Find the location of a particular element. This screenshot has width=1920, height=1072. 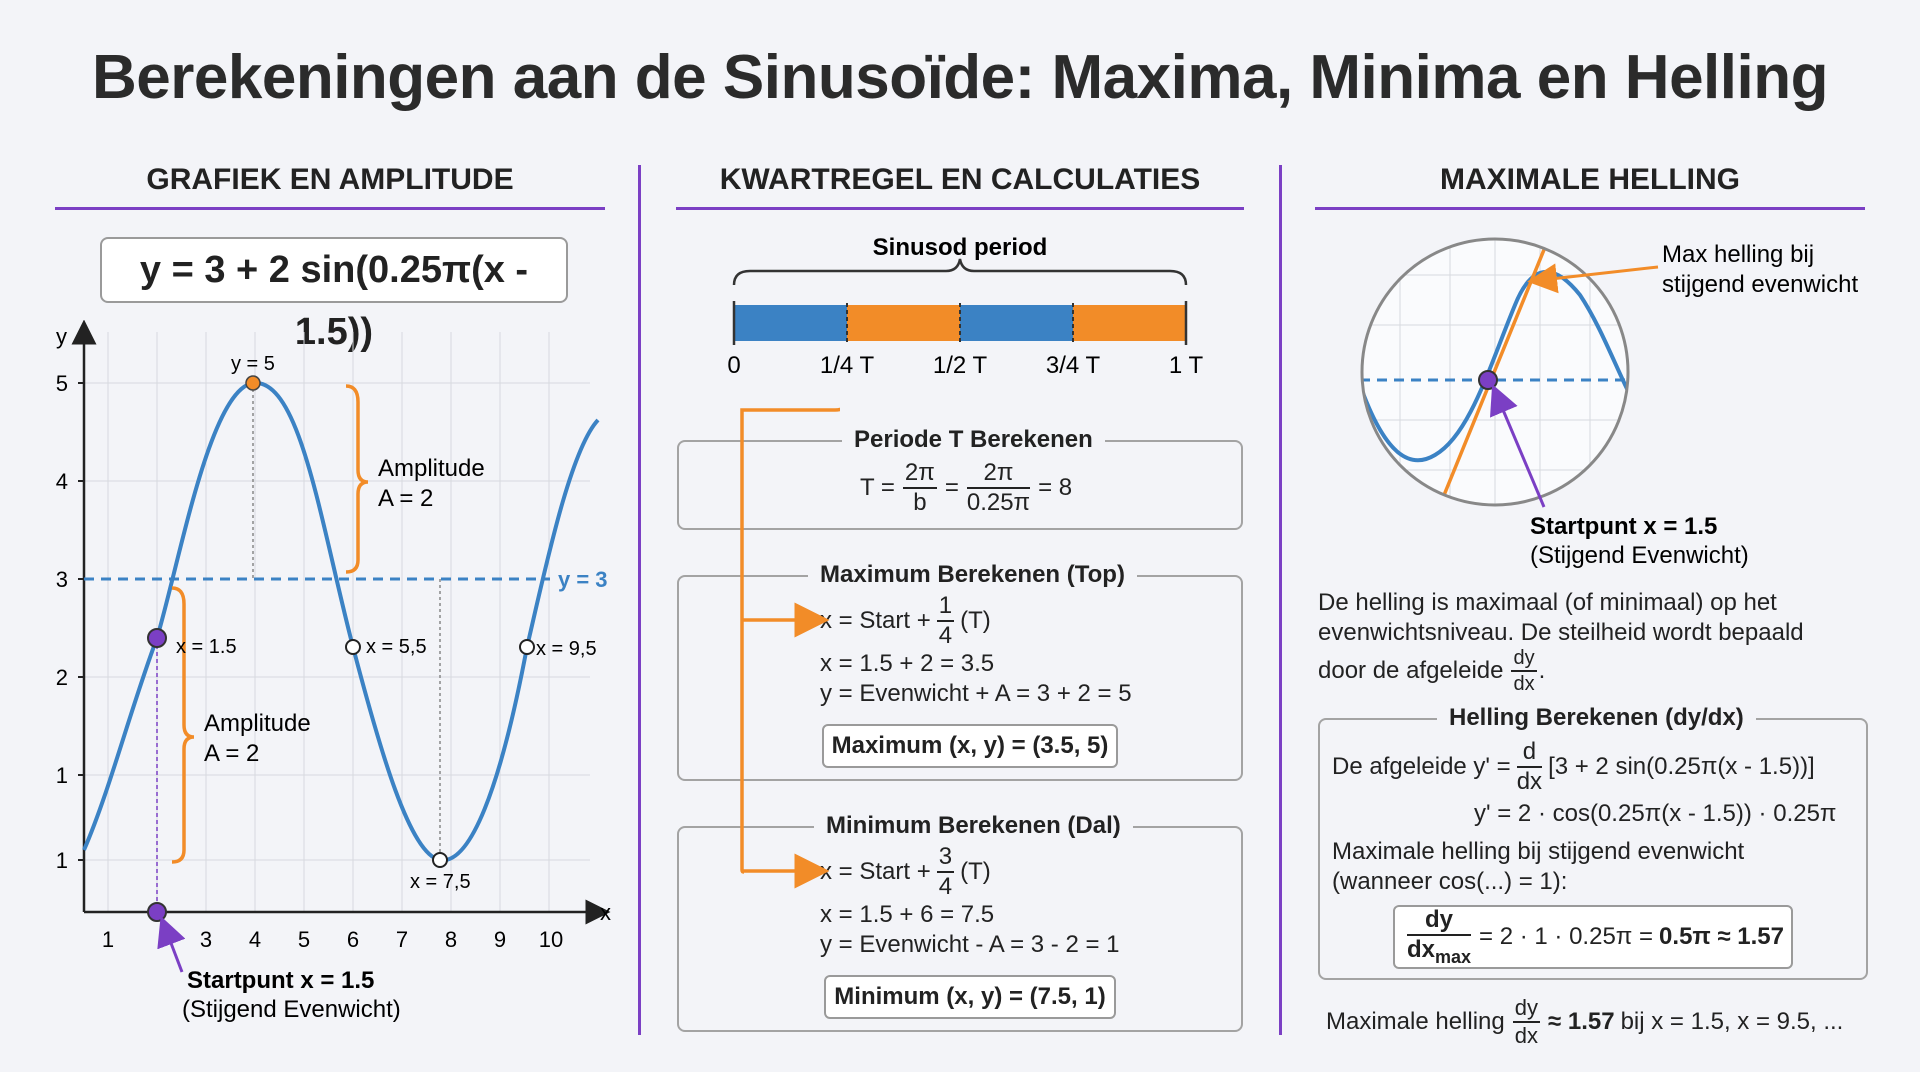

left-heading-rule is located at coordinates (330, 208).